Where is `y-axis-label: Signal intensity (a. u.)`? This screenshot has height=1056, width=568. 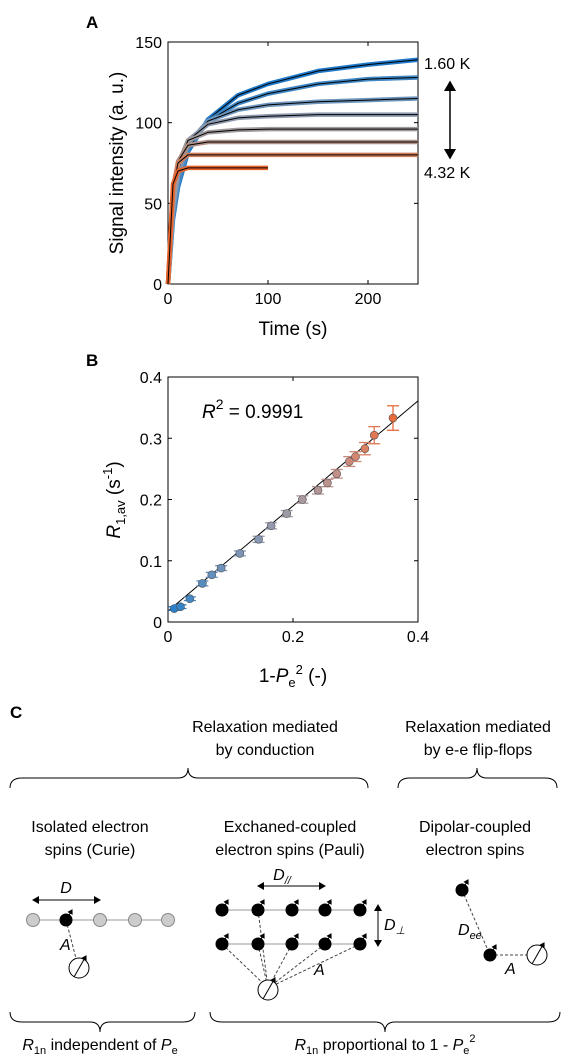
y-axis-label: Signal intensity (a. u.) is located at coordinates (117, 163).